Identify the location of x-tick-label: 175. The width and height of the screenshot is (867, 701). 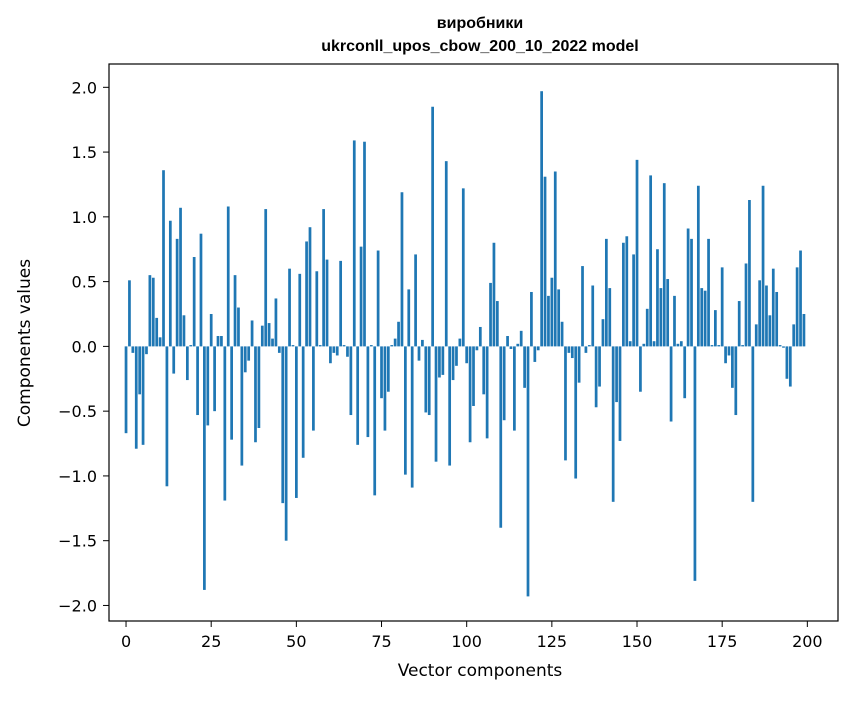
(722, 641).